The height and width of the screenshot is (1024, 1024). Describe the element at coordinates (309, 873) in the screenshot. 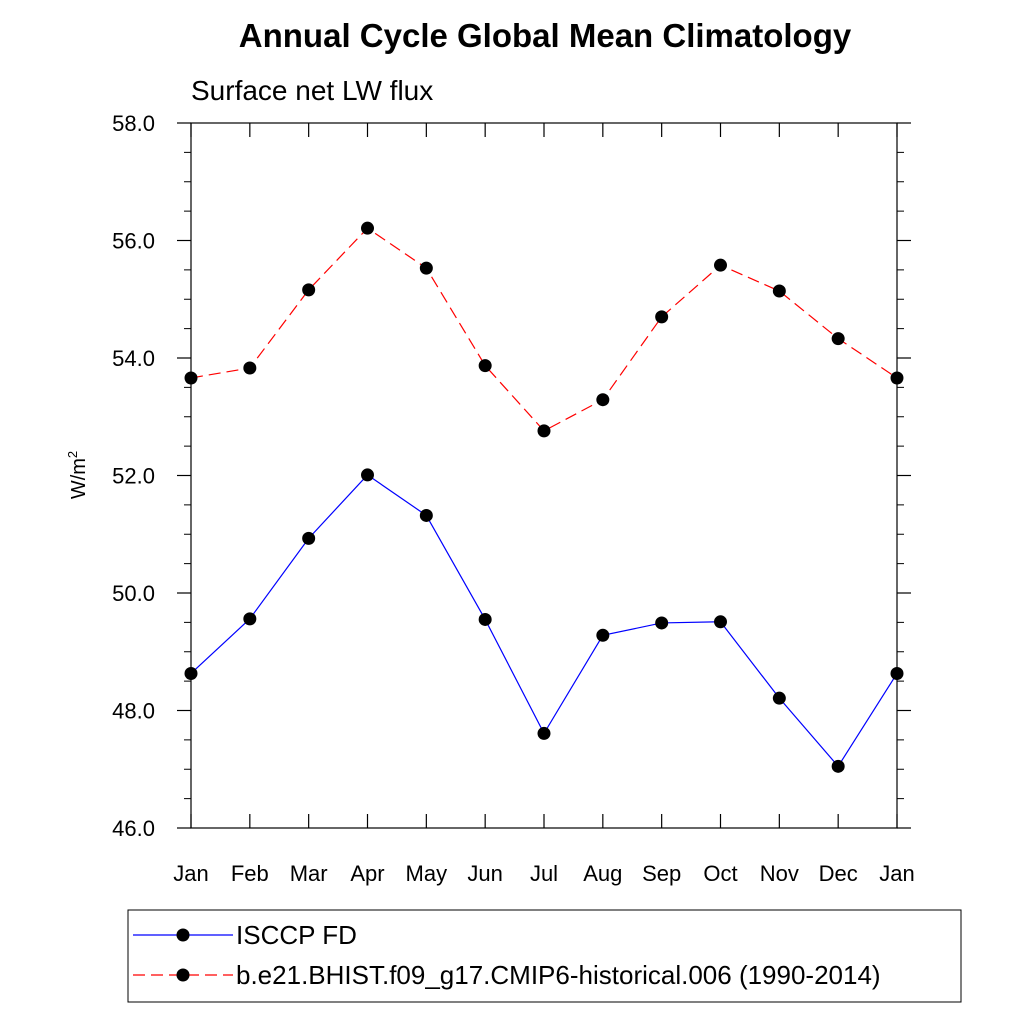

I see `x-tick-label: Mar` at that location.